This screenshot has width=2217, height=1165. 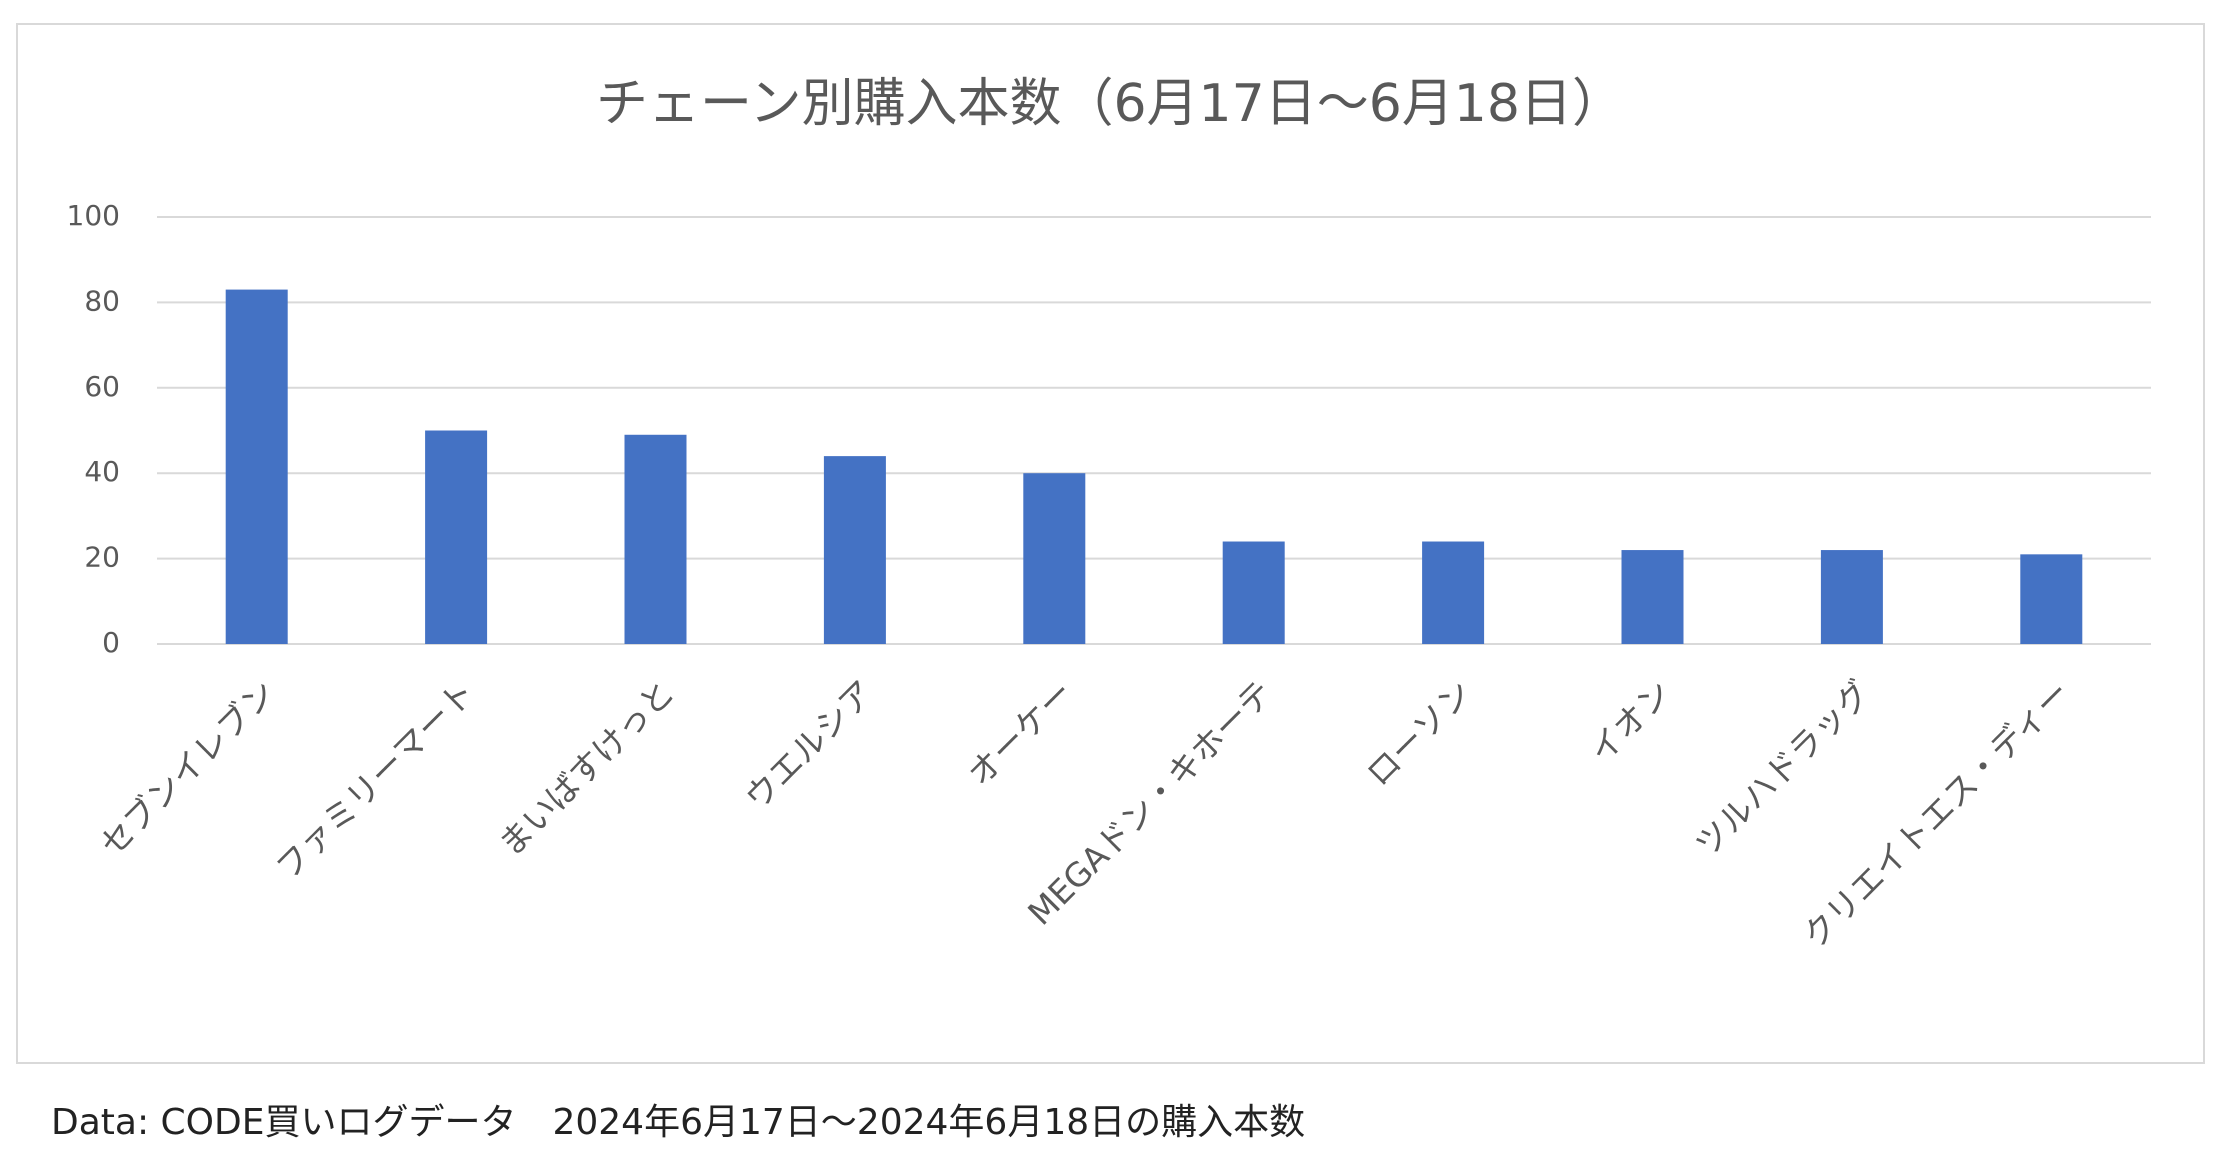 What do you see at coordinates (93, 215) in the screenshot?
I see `y-tick-label: 100` at bounding box center [93, 215].